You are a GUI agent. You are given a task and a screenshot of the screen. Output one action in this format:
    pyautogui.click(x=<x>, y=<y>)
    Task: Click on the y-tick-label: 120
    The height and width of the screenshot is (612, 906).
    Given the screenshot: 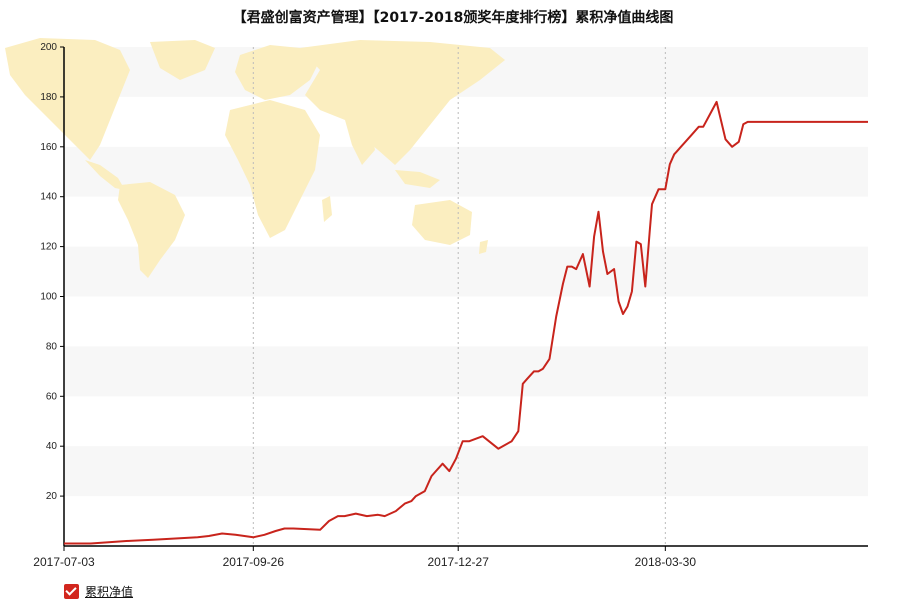 What is the action you would take?
    pyautogui.click(x=48, y=247)
    